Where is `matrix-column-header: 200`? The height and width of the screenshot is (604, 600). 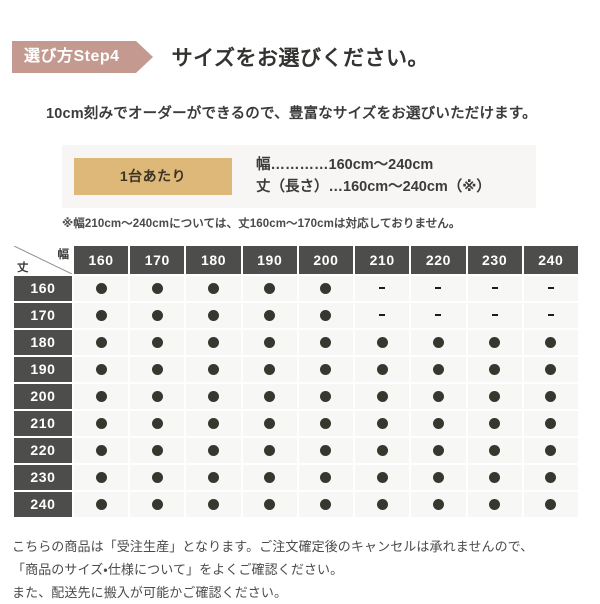
matrix-column-header: 200 is located at coordinates (326, 259).